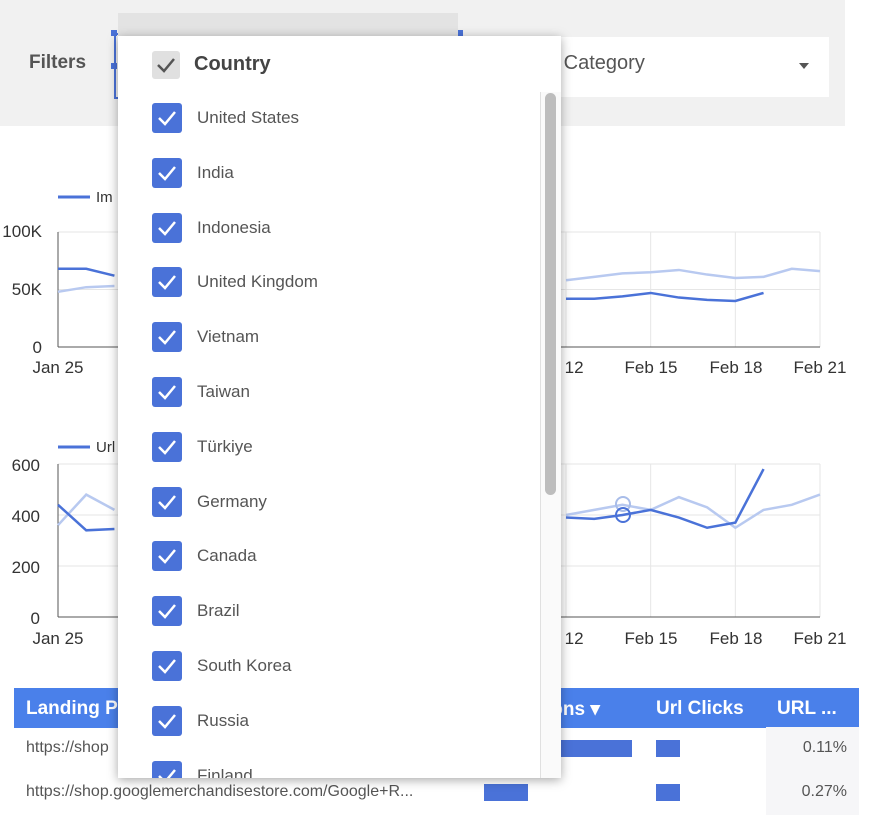 Image resolution: width=888 pixels, height=815 pixels. Describe the element at coordinates (328, 764) in the screenshot. I see `country-option: Finland` at that location.